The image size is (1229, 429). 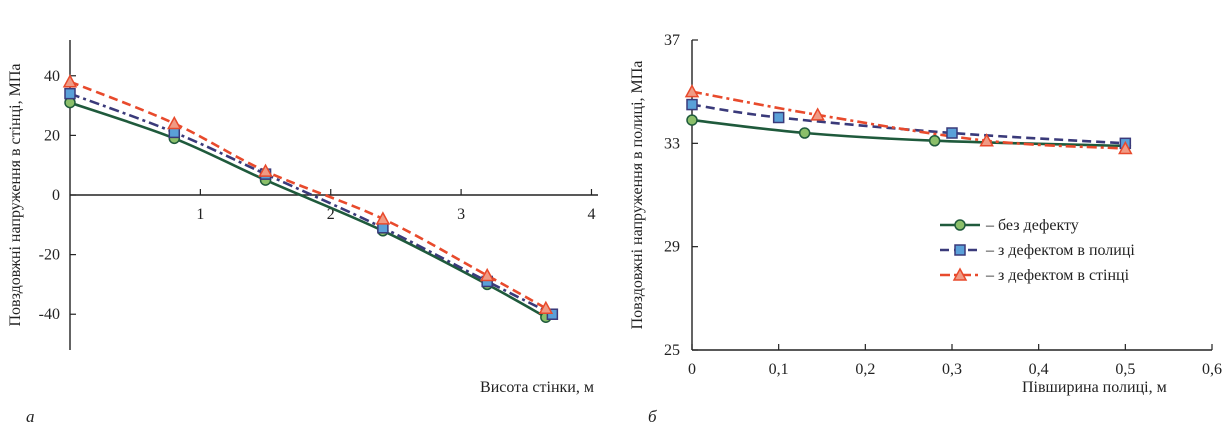 I want to click on x-tick-label: 2, so click(x=331, y=214).